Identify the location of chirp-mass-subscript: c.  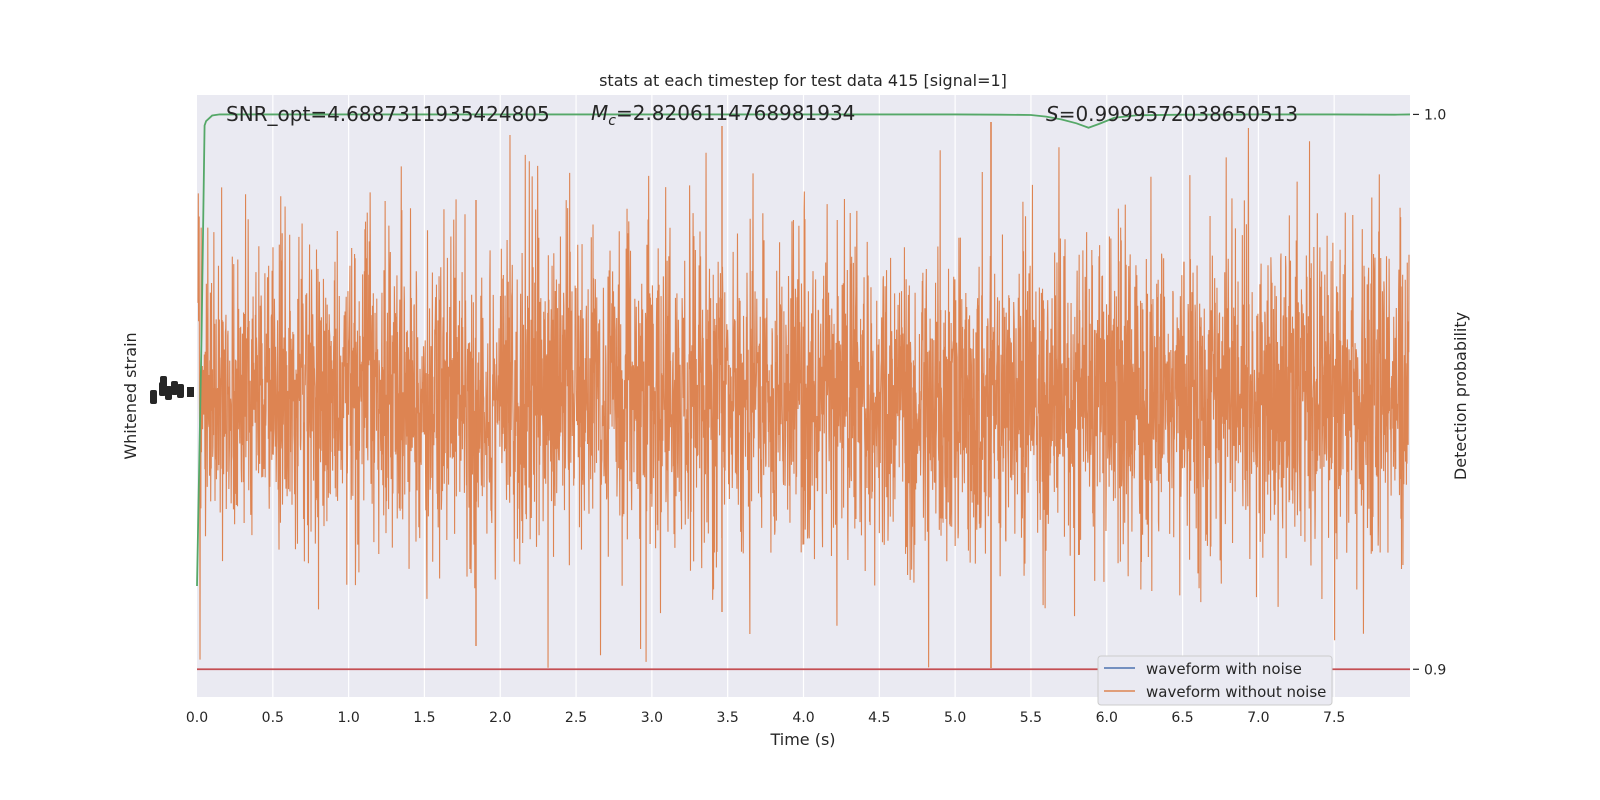
(612, 121).